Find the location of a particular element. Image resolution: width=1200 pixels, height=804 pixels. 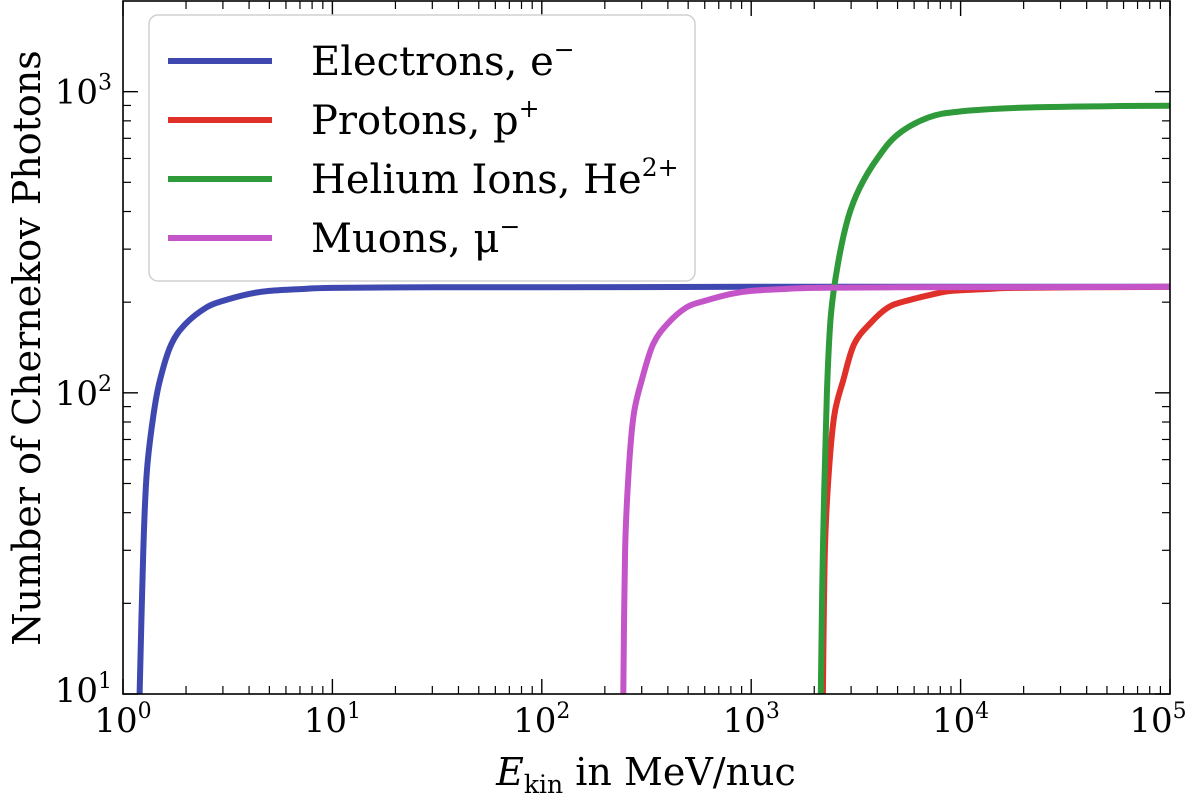

legend-label-2: Helium Ions, He2+ is located at coordinates (495, 178).